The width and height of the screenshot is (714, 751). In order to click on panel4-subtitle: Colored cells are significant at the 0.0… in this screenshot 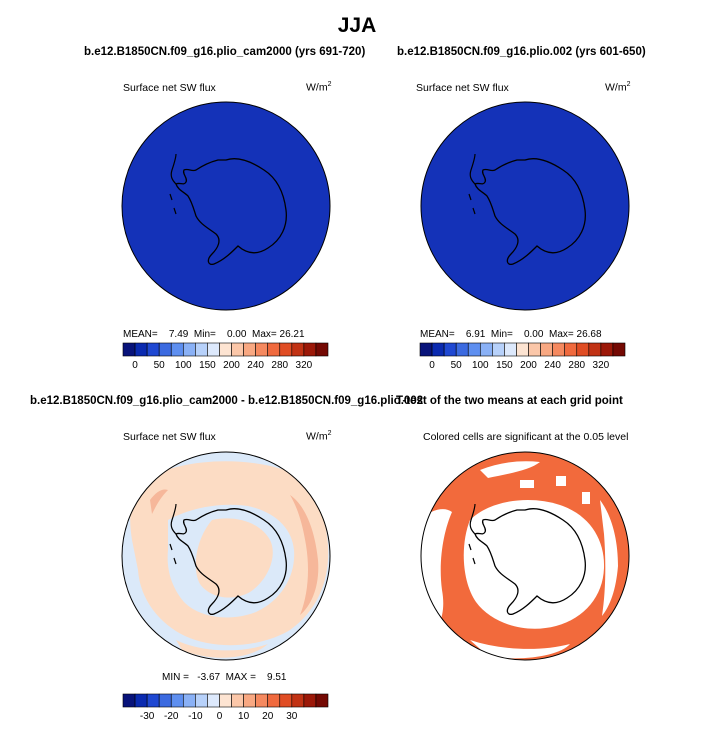, I will do `click(526, 437)`.